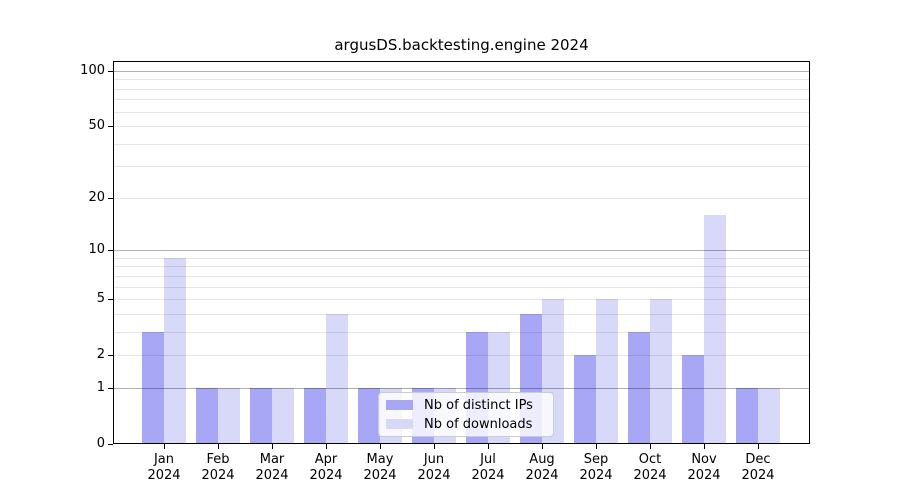 The image size is (900, 500). Describe the element at coordinates (650, 467) in the screenshot. I see `x-tick-label-oct: Oct 2024` at that location.